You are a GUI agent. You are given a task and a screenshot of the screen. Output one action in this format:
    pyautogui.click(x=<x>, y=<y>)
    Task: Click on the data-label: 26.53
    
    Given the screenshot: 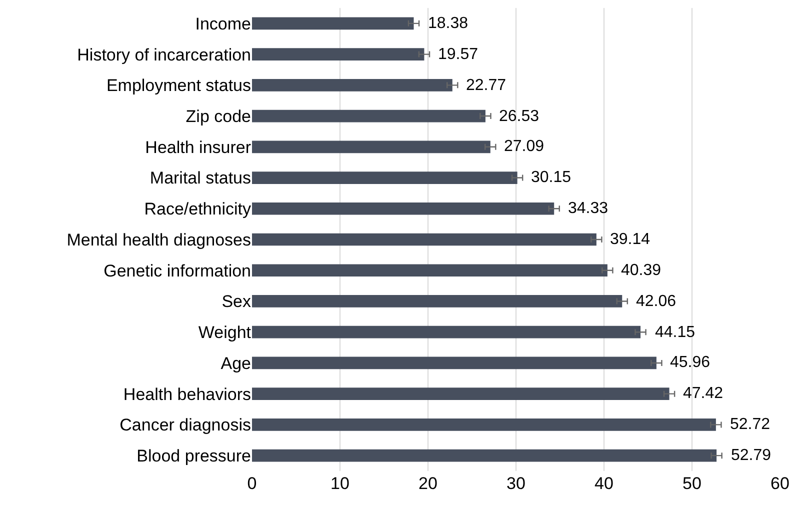 What is the action you would take?
    pyautogui.click(x=519, y=116)
    